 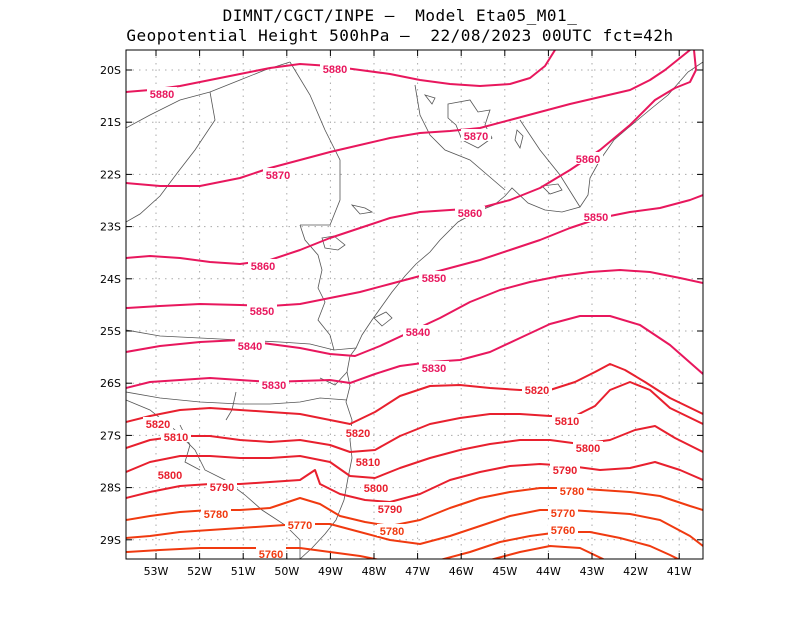 I want to click on lat-label: 21S, so click(x=110, y=122).